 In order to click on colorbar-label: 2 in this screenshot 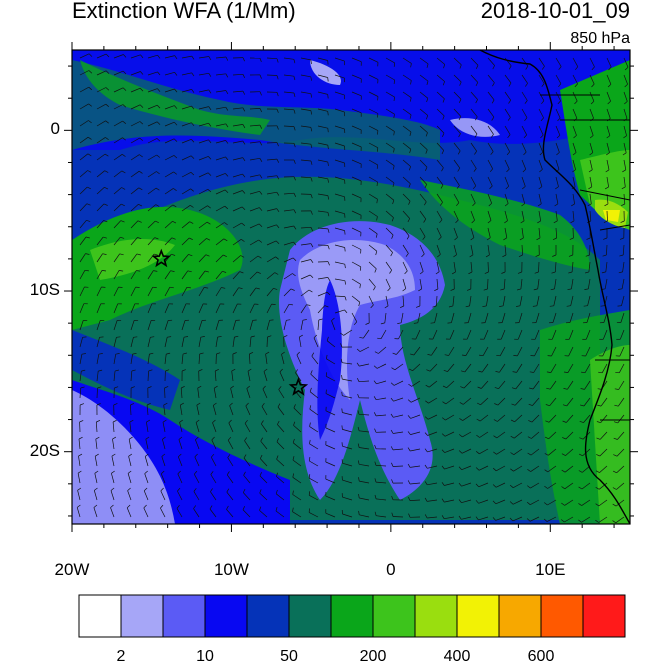, I will do `click(121, 656)`.